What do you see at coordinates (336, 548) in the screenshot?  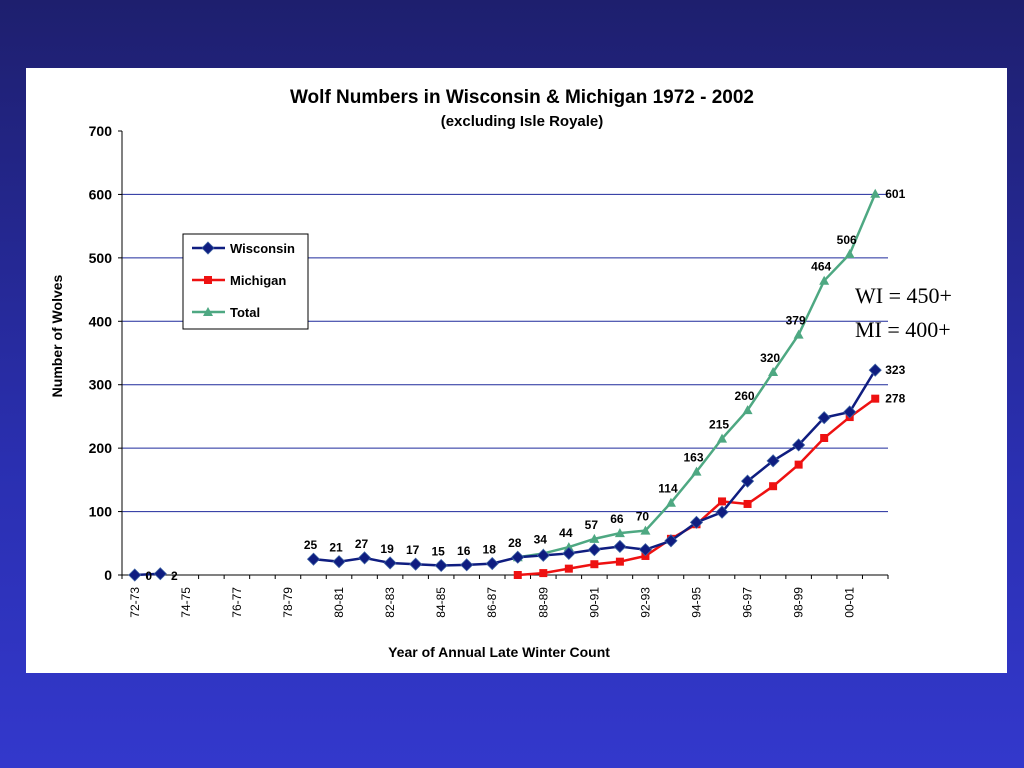 I see `data-label: 21` at bounding box center [336, 548].